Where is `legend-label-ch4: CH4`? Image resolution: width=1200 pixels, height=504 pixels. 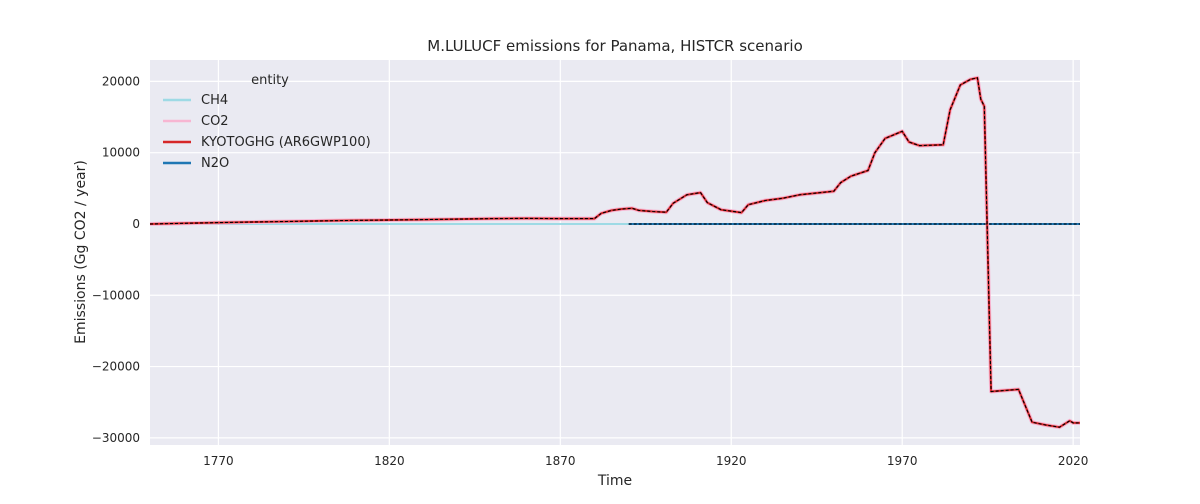
legend-label-ch4: CH4 is located at coordinates (214, 100).